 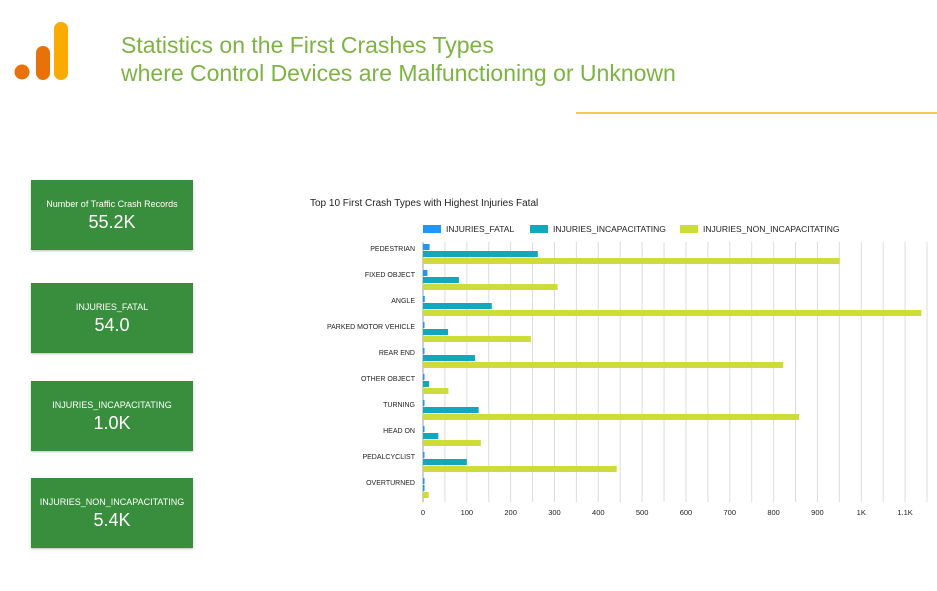 What do you see at coordinates (773, 512) in the screenshot?
I see `x-tick-label: 800` at bounding box center [773, 512].